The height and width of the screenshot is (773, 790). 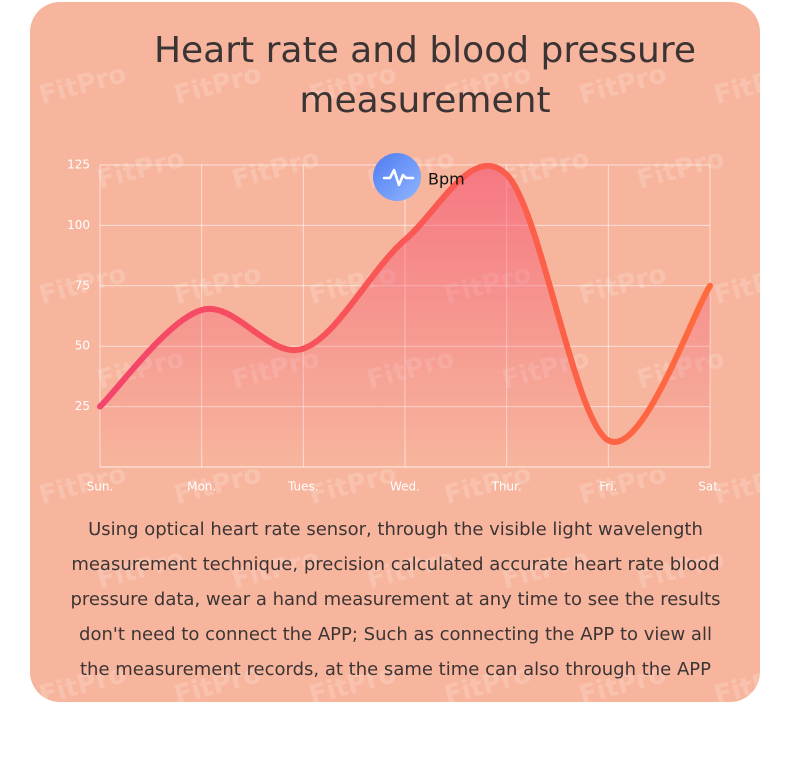 What do you see at coordinates (78, 225) in the screenshot?
I see `y-tick-label: 100` at bounding box center [78, 225].